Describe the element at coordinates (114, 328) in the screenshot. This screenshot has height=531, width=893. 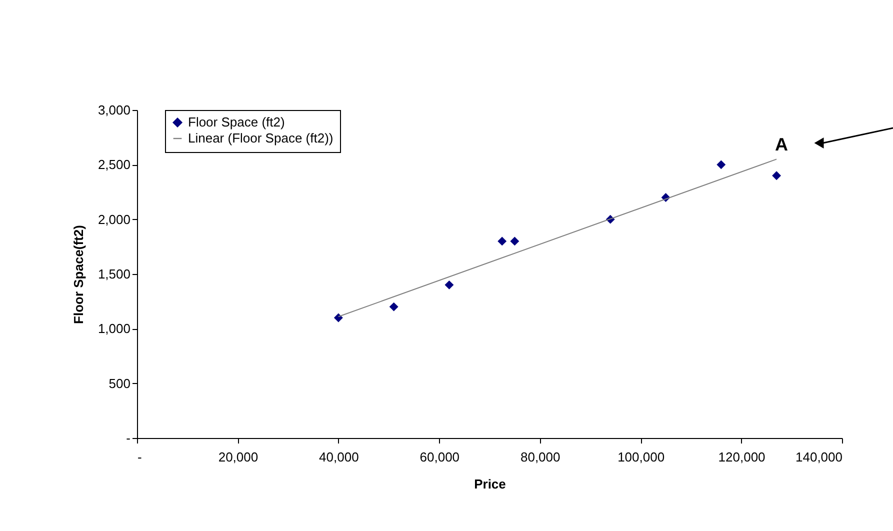
I see `y-tick-label: 1,000` at that location.